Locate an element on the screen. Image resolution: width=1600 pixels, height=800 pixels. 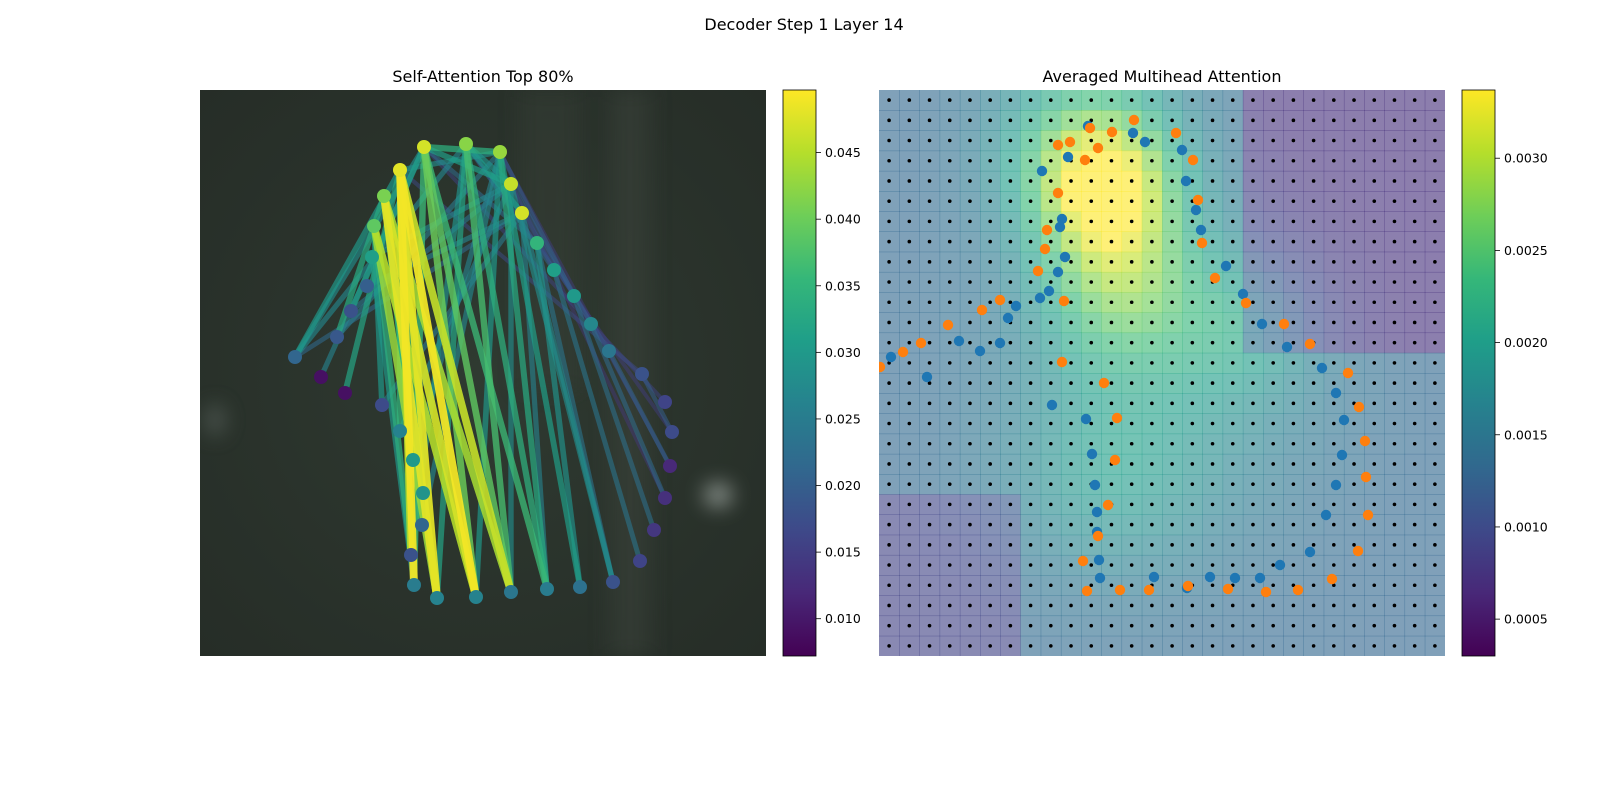
attention-edge is located at coordinates (540, 369).